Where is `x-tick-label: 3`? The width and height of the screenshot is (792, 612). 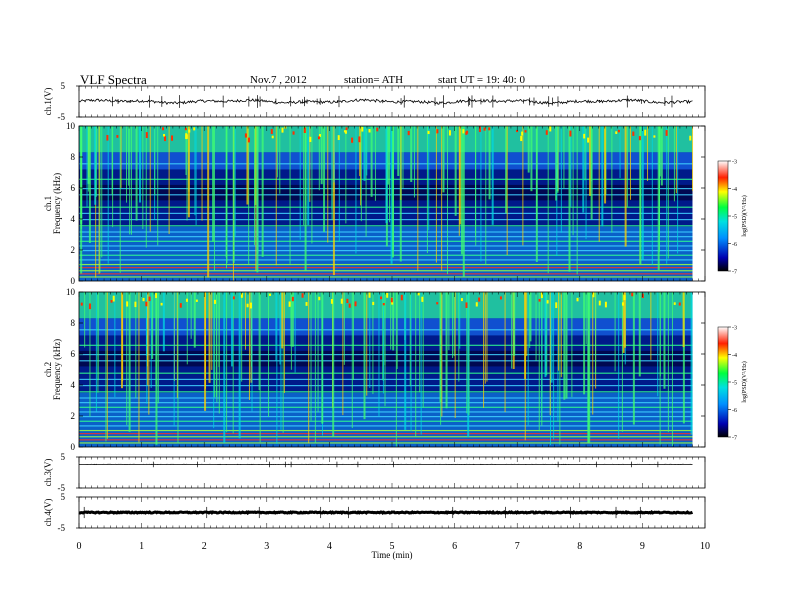
x-tick-label: 3 is located at coordinates (266, 546).